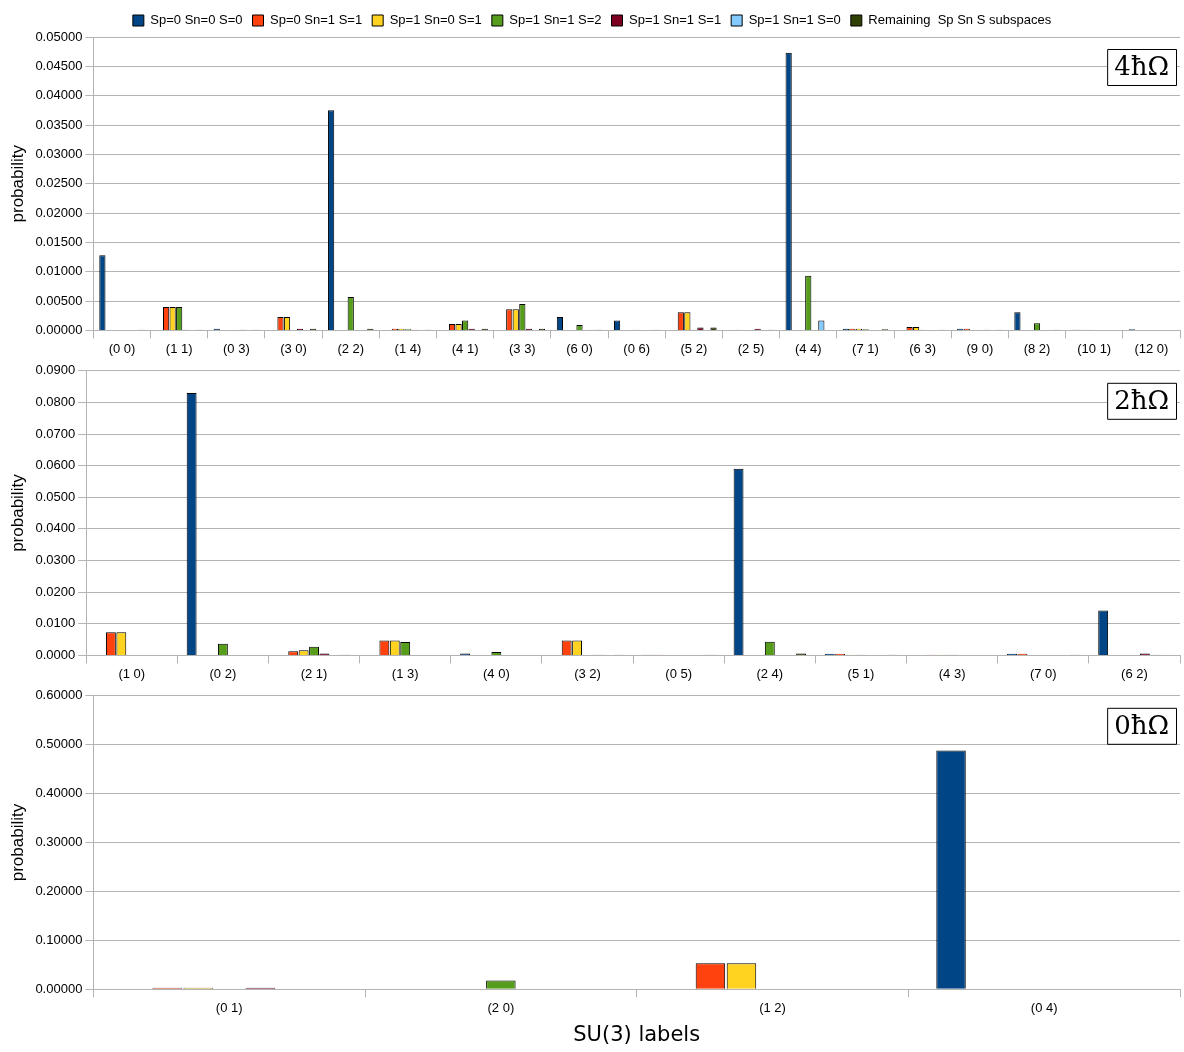 This screenshot has height=1052, width=1184. What do you see at coordinates (865, 348) in the screenshot?
I see `x-tick-label: (7 1)` at bounding box center [865, 348].